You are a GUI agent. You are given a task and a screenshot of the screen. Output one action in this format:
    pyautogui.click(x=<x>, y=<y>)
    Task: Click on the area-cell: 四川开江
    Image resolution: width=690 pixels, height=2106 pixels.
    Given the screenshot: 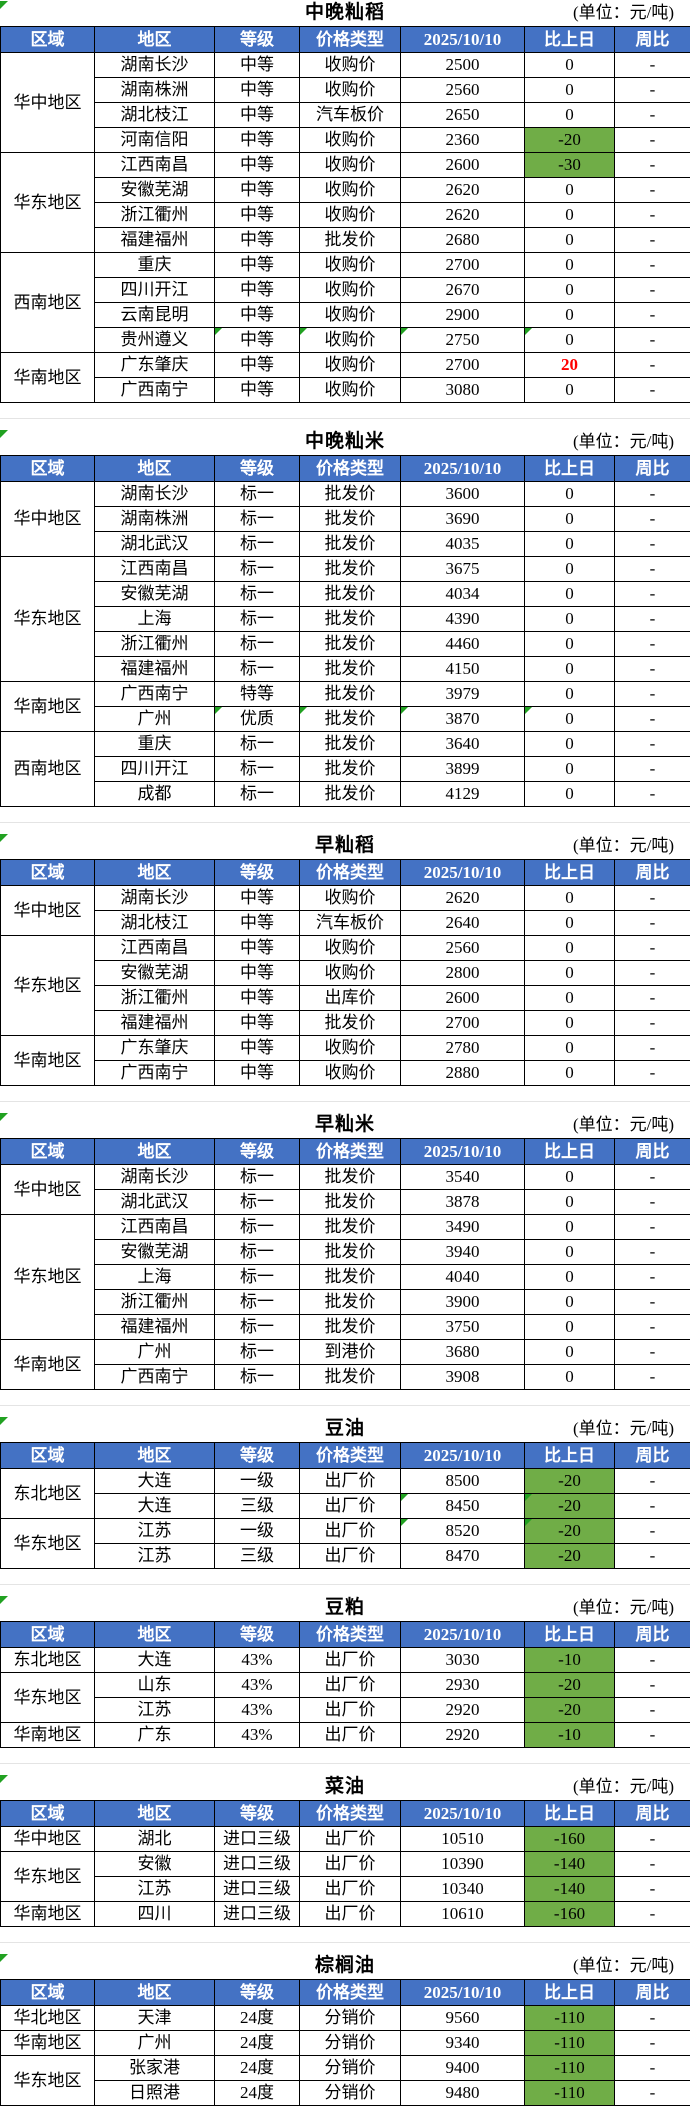 What is the action you would take?
    pyautogui.click(x=155, y=290)
    